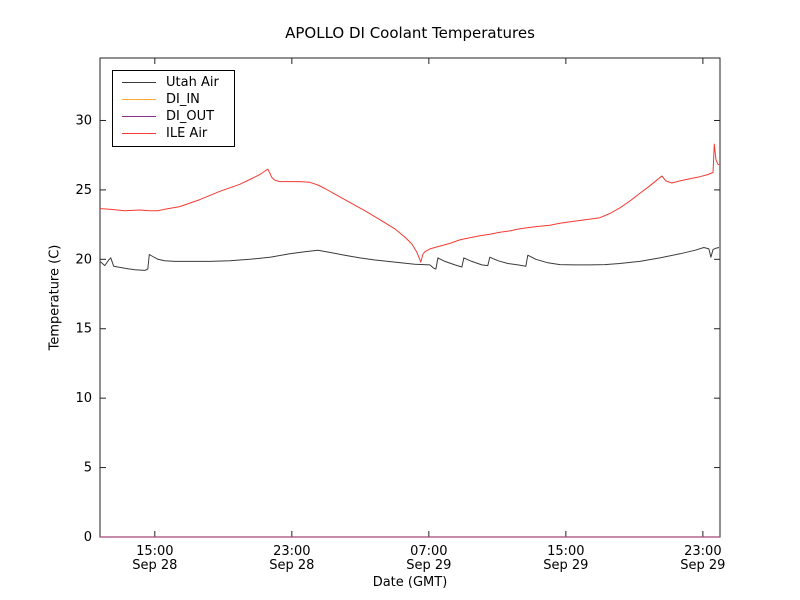 The image size is (800, 600). I want to click on legend-label: DI_IN, so click(183, 99).